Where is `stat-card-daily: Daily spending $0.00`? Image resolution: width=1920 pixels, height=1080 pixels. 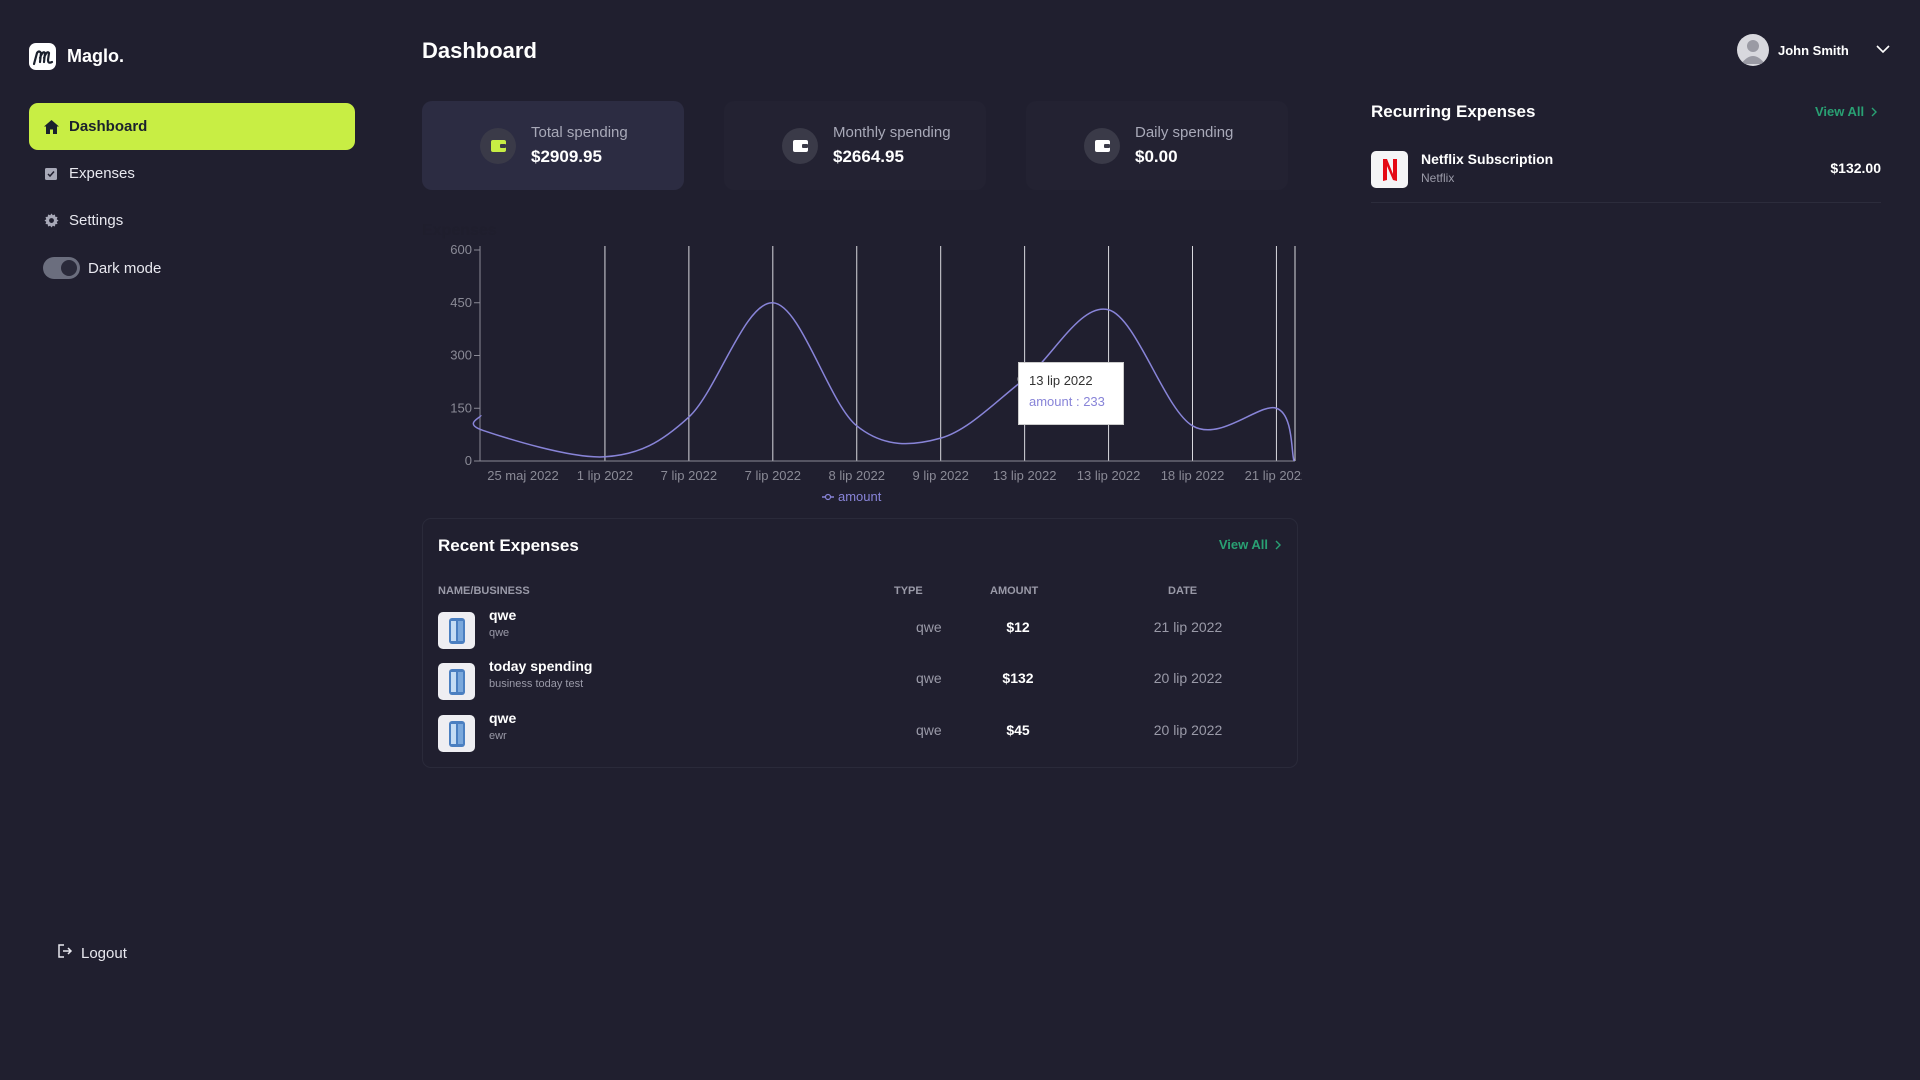
stat-card-daily: Daily spending $0.00 is located at coordinates (1157, 145).